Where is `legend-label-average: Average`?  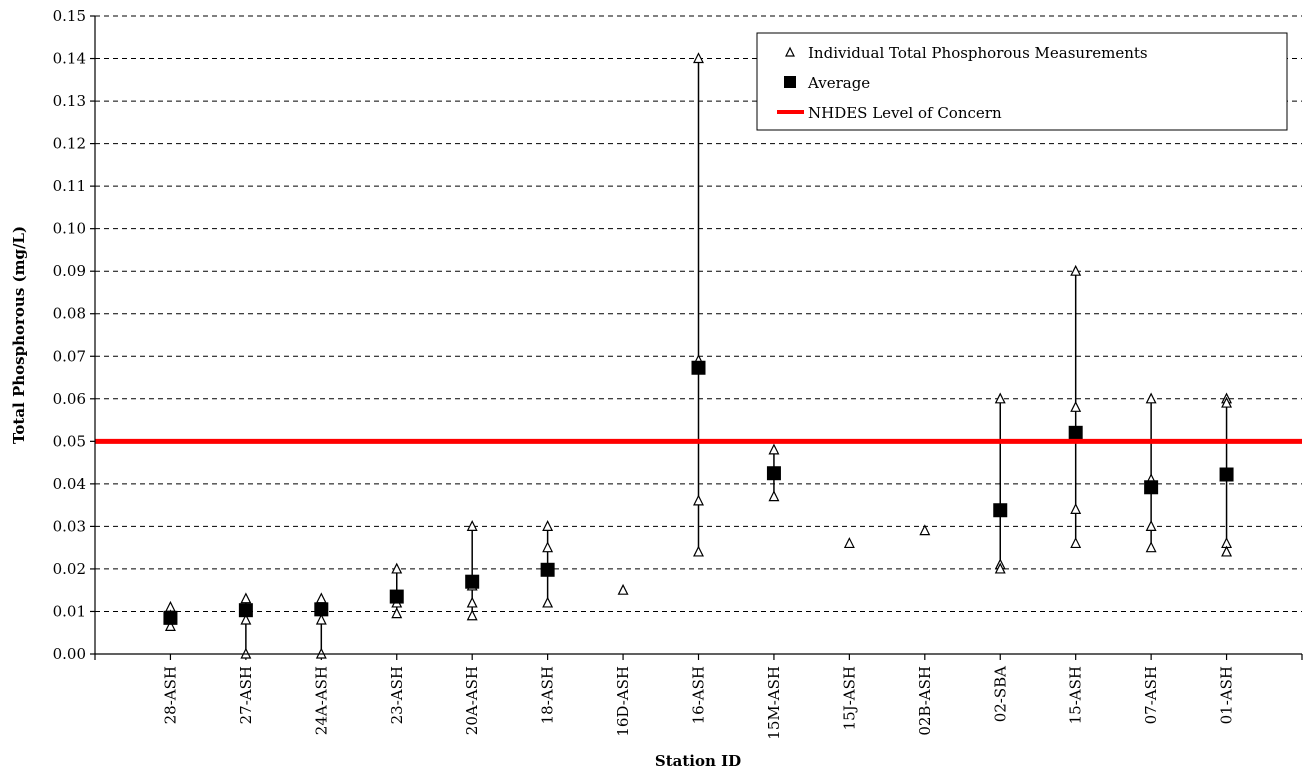 legend-label-average: Average is located at coordinates (838, 83).